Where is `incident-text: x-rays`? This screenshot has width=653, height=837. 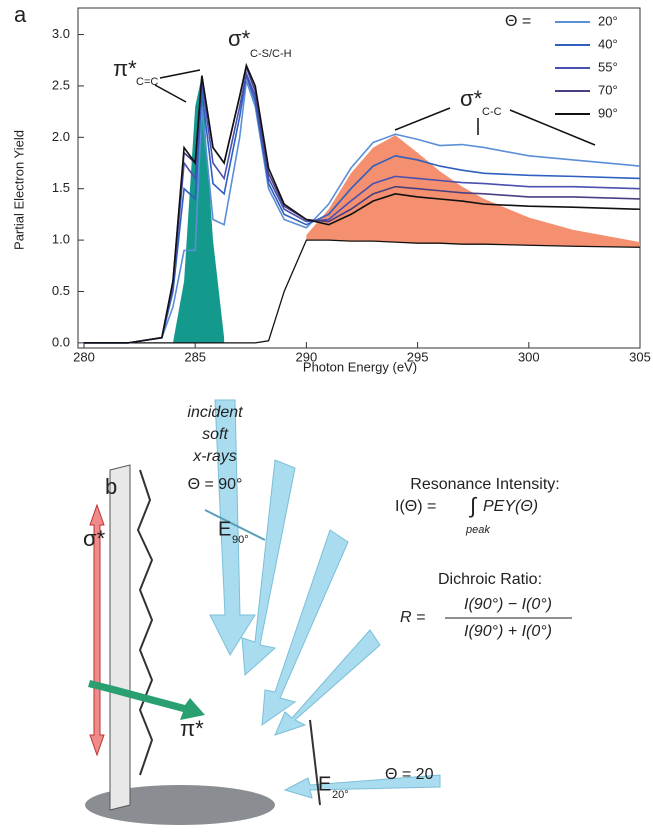 incident-text: x-rays is located at coordinates (214, 456).